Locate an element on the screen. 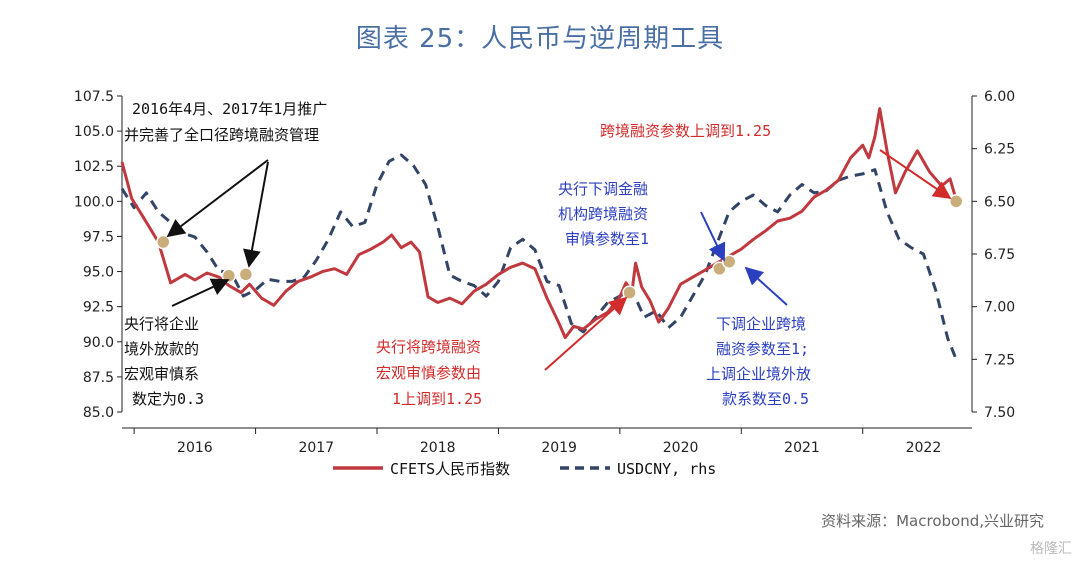  arrow-2016-april is located at coordinates (217, 198).